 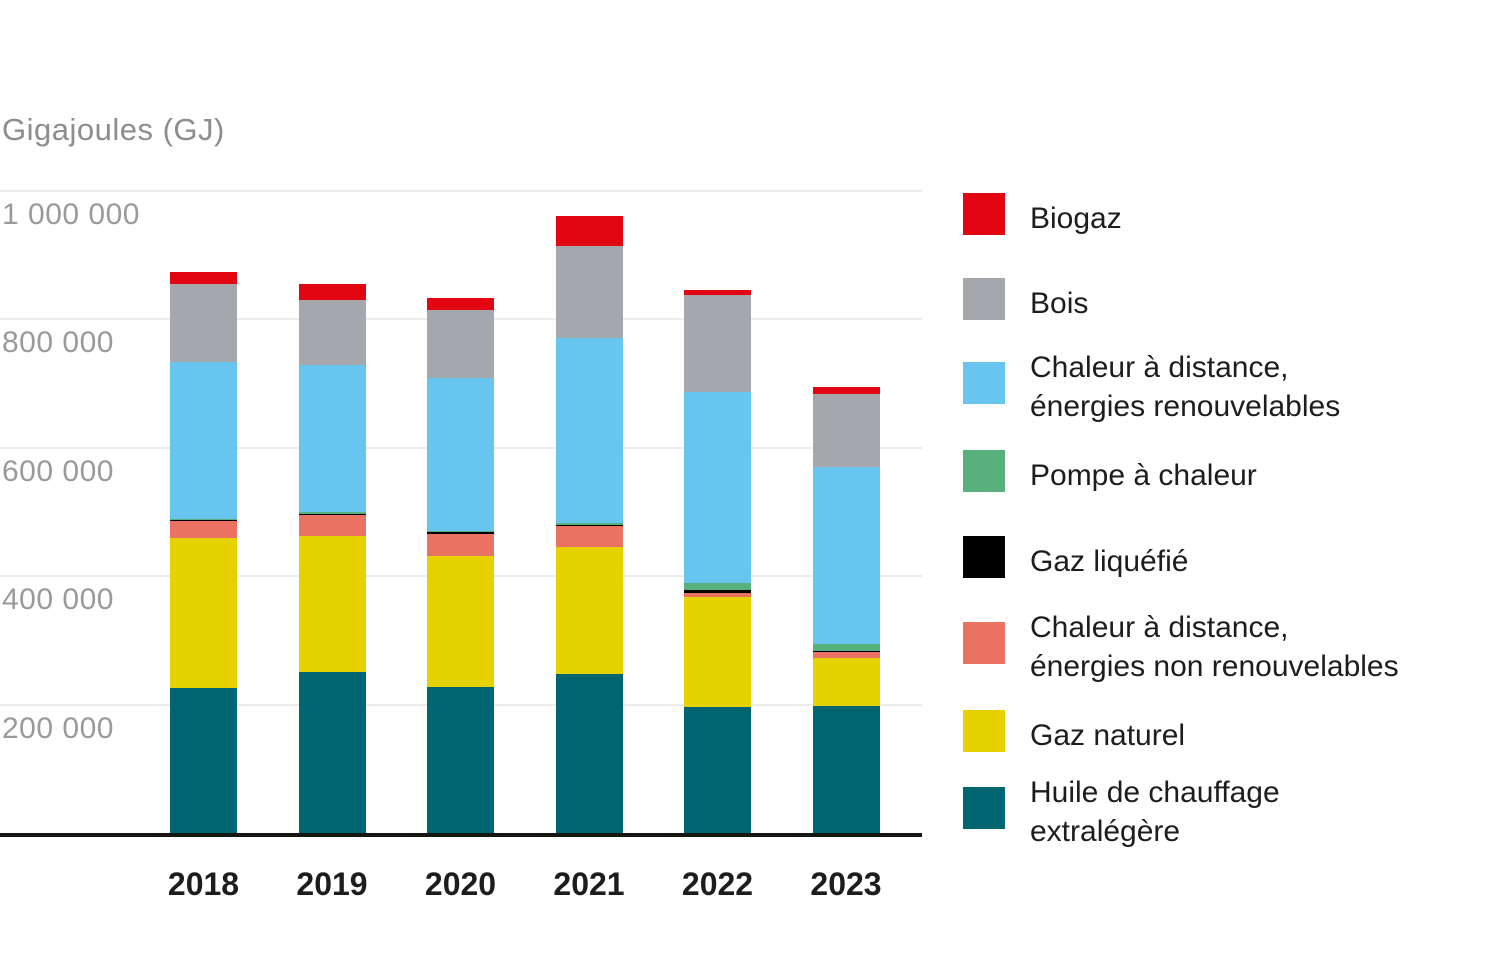 What do you see at coordinates (846, 430) in the screenshot?
I see `bar-segment-2023-bois` at bounding box center [846, 430].